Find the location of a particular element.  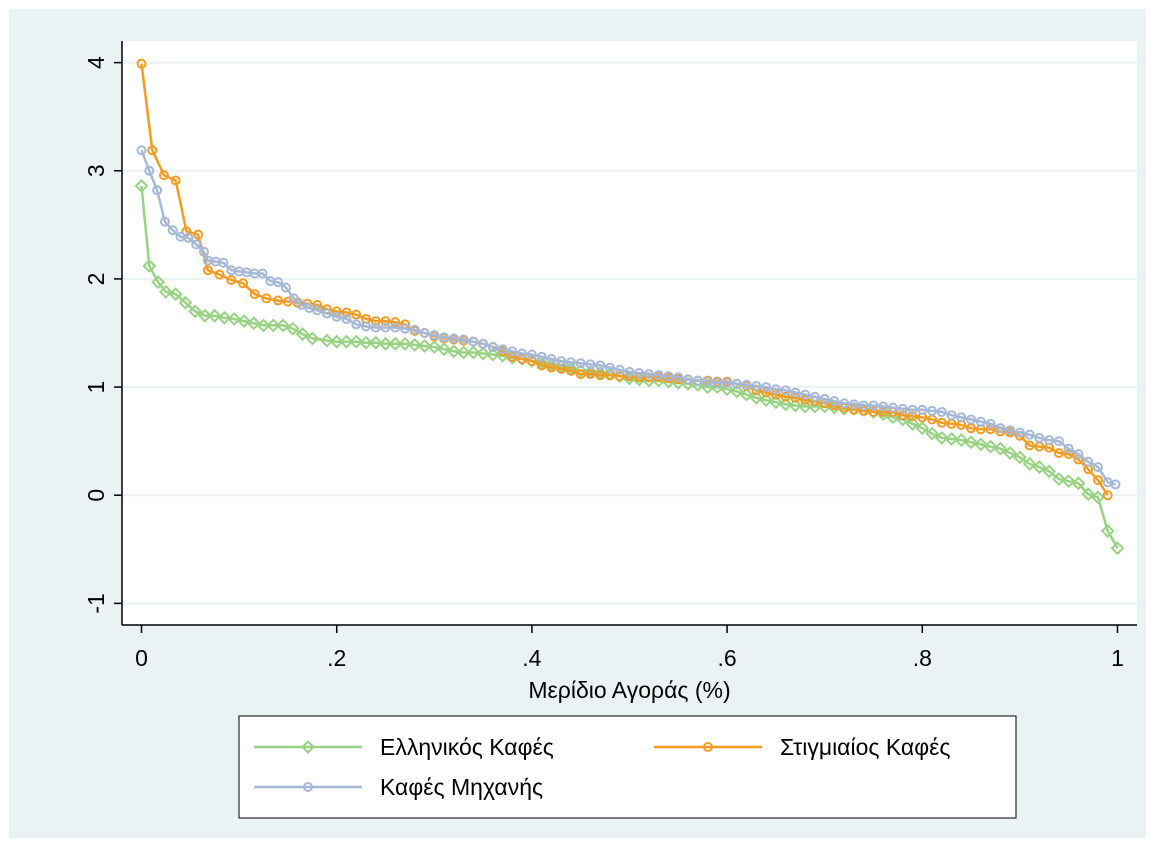

legend-box is located at coordinates (627, 767).